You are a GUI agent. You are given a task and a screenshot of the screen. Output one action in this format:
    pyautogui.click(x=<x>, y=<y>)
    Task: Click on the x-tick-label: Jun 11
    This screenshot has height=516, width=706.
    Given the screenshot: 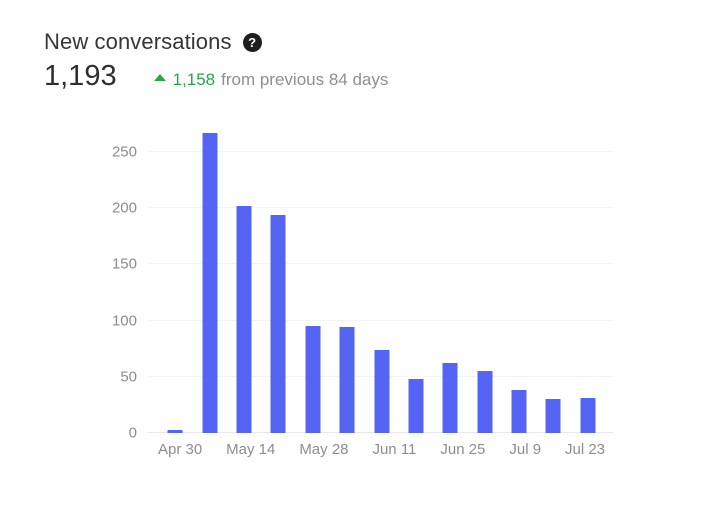 What is the action you would take?
    pyautogui.click(x=394, y=449)
    